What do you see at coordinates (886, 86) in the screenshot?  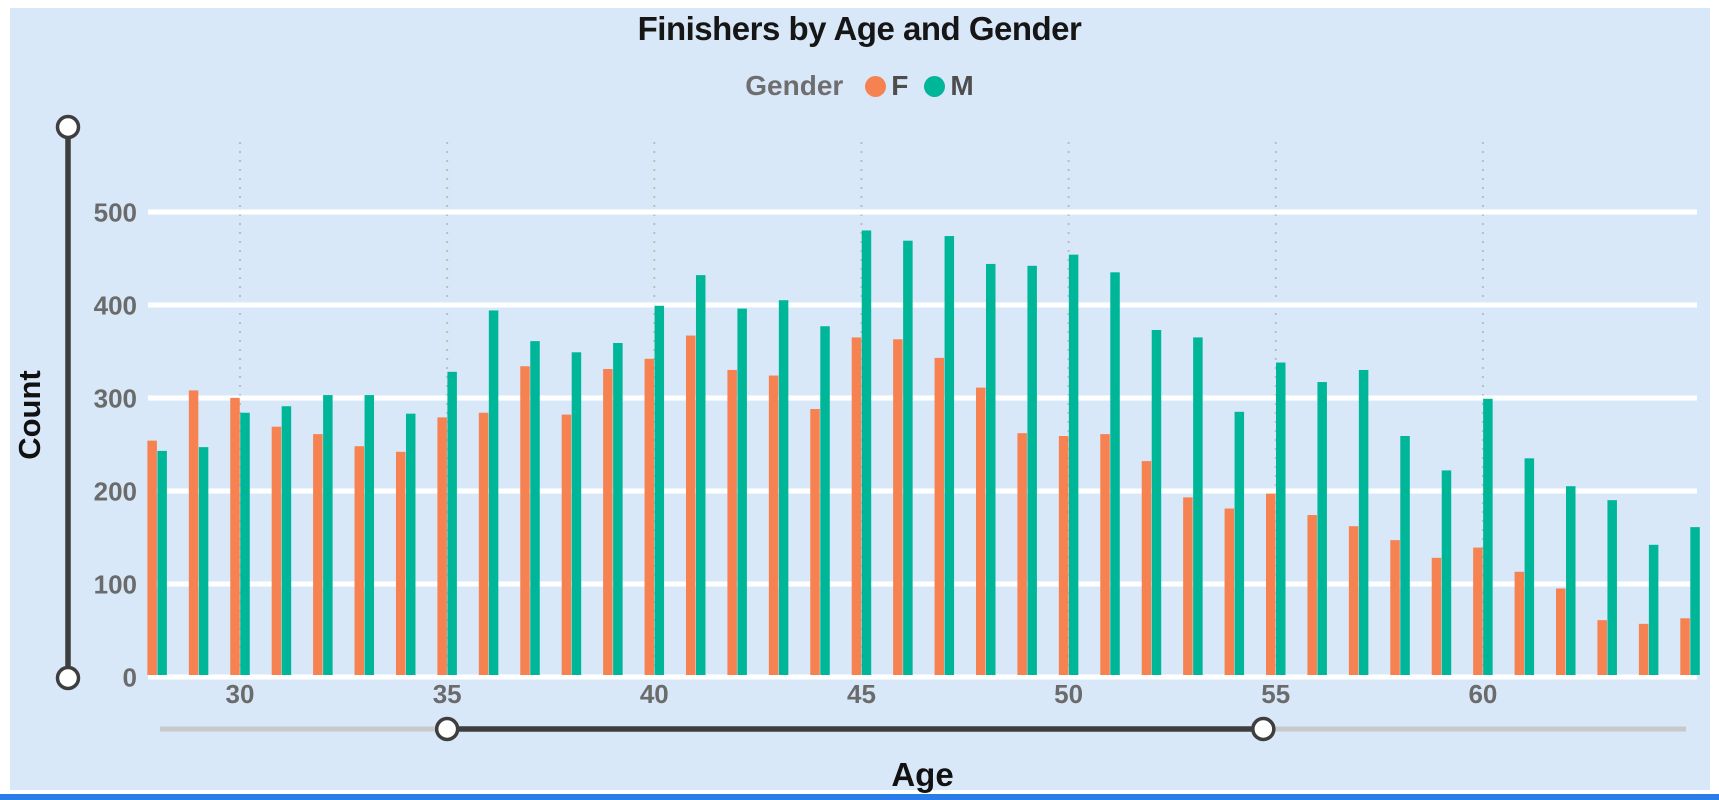 I see `legend-item-f: F` at bounding box center [886, 86].